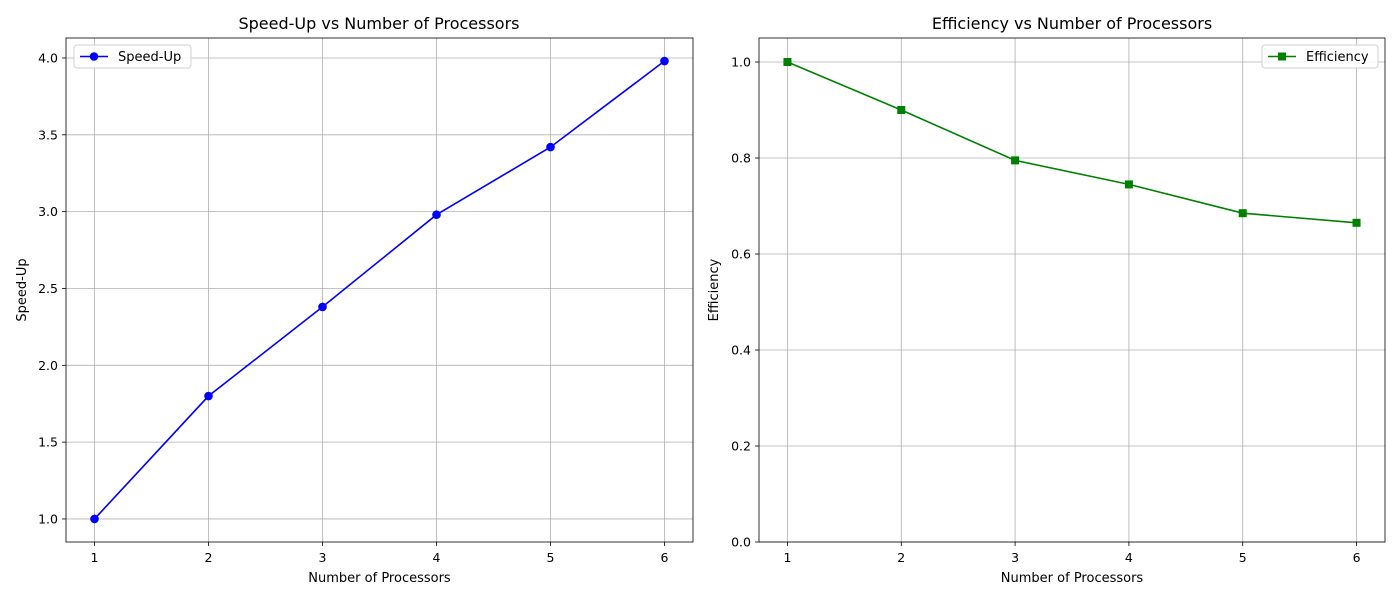 The image size is (1400, 600). I want to click on y-tick-label: 2.0, so click(48, 365).